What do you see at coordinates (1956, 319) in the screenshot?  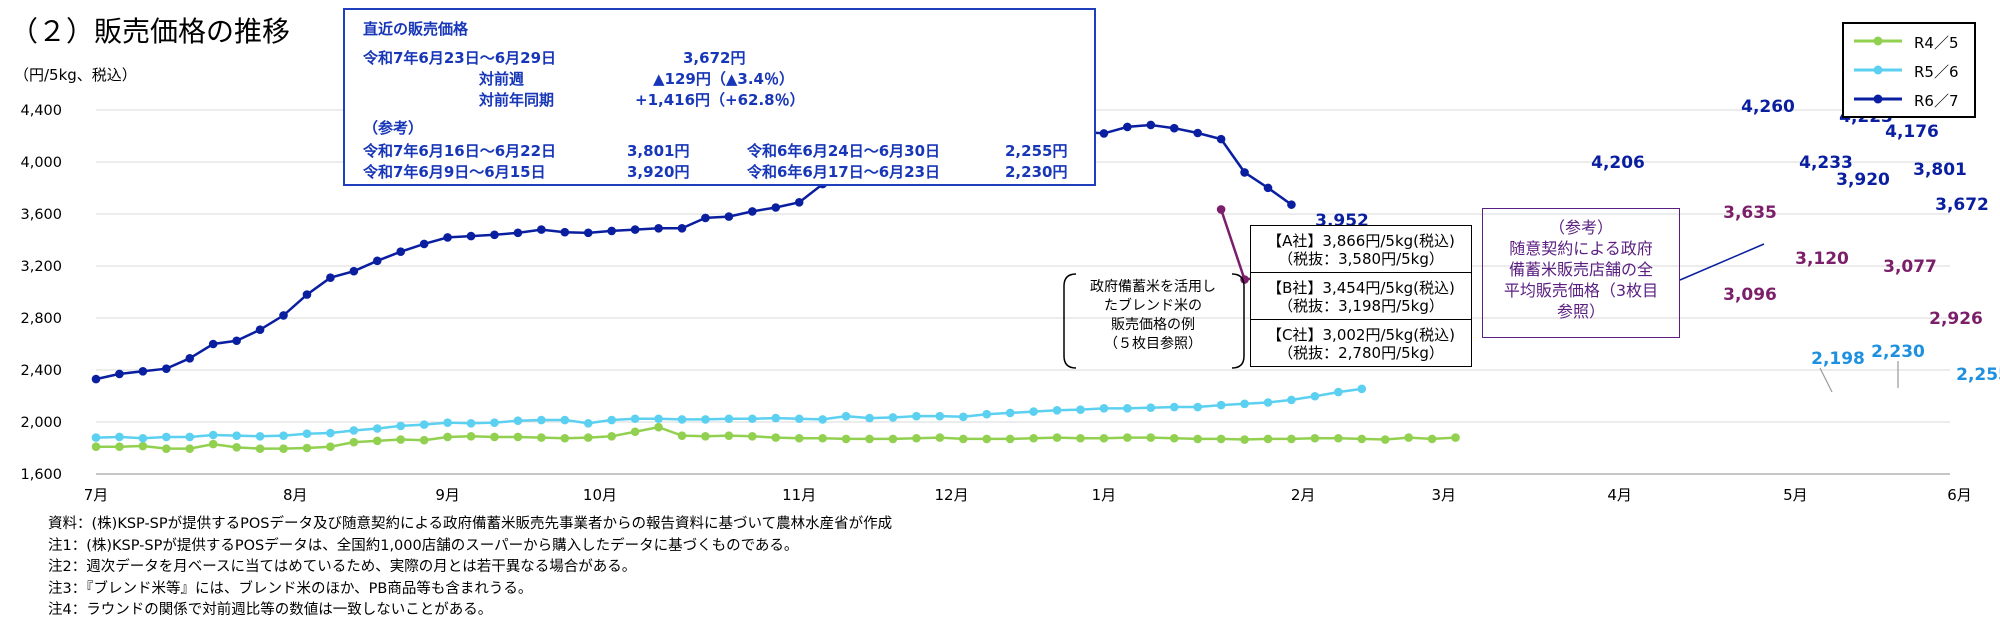 I see `data-label: 2,926` at bounding box center [1956, 319].